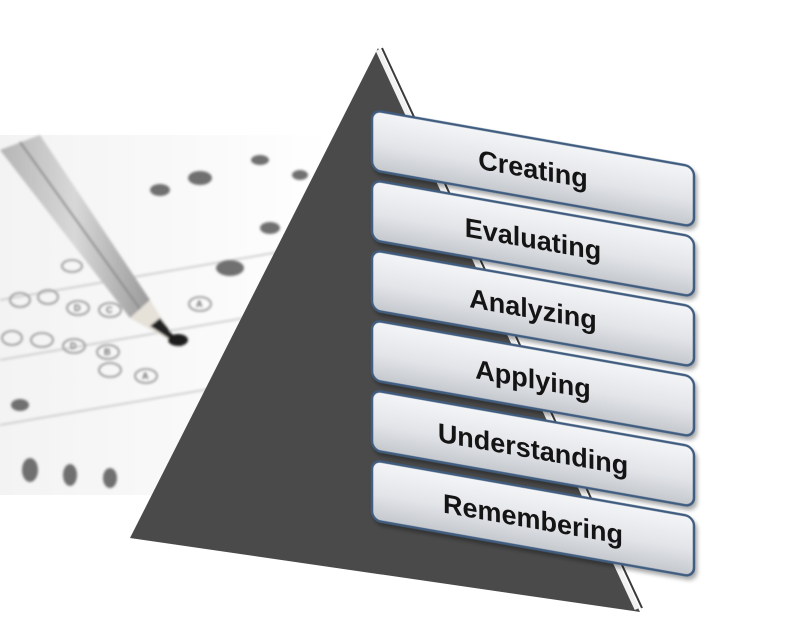  What do you see at coordinates (107, 352) in the screenshot?
I see `svg-text: B` at bounding box center [107, 352].